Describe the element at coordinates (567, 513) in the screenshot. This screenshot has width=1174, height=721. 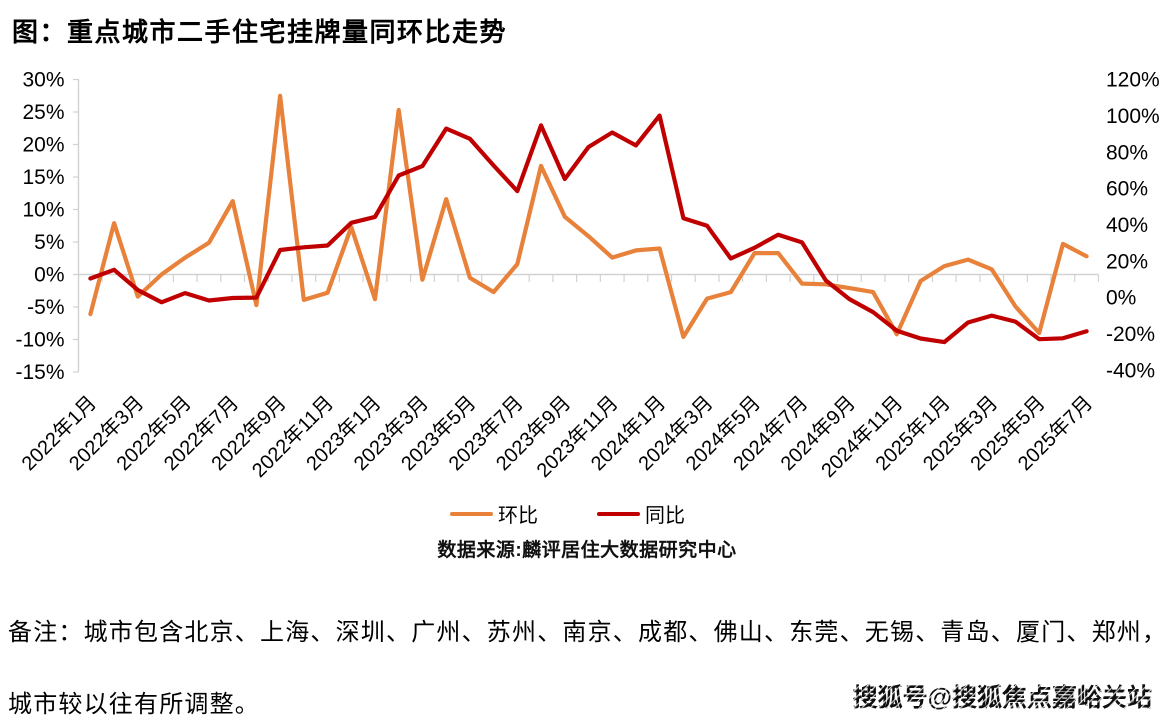
I see `chart-legend: 环比 同比` at that location.